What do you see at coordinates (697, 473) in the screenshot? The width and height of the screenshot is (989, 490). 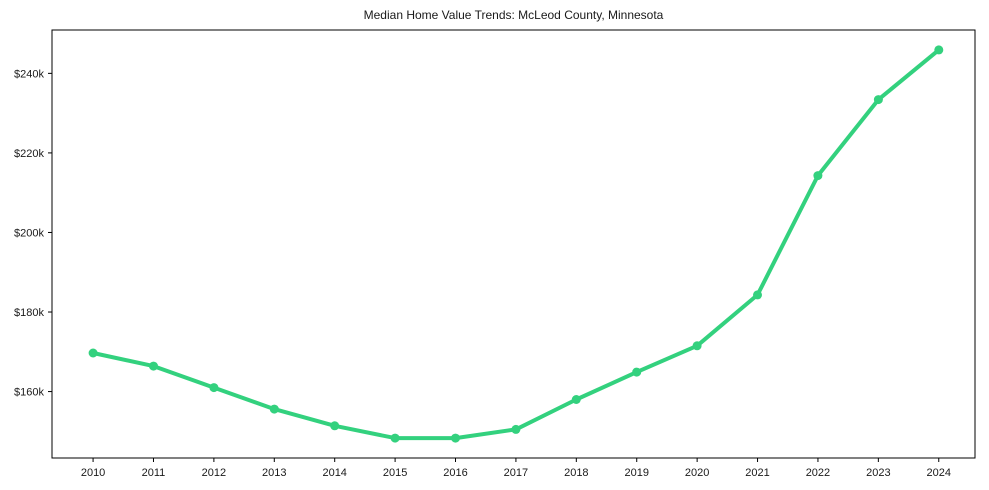 I see `x-tick-label: 2020` at bounding box center [697, 473].